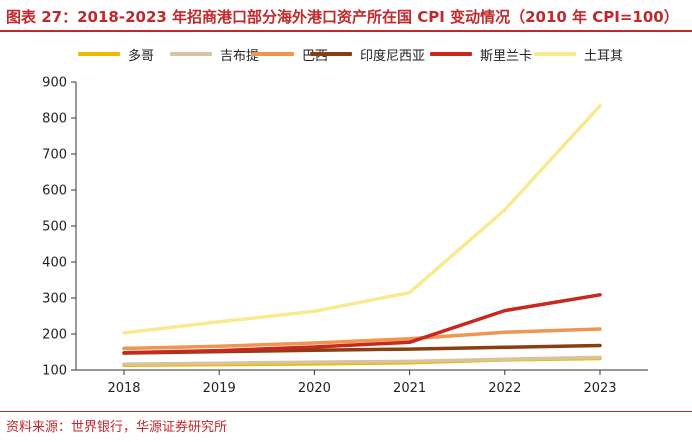 This screenshot has height=442, width=692. What do you see at coordinates (54, 299) in the screenshot?
I see `y-tick-label: 300` at bounding box center [54, 299].